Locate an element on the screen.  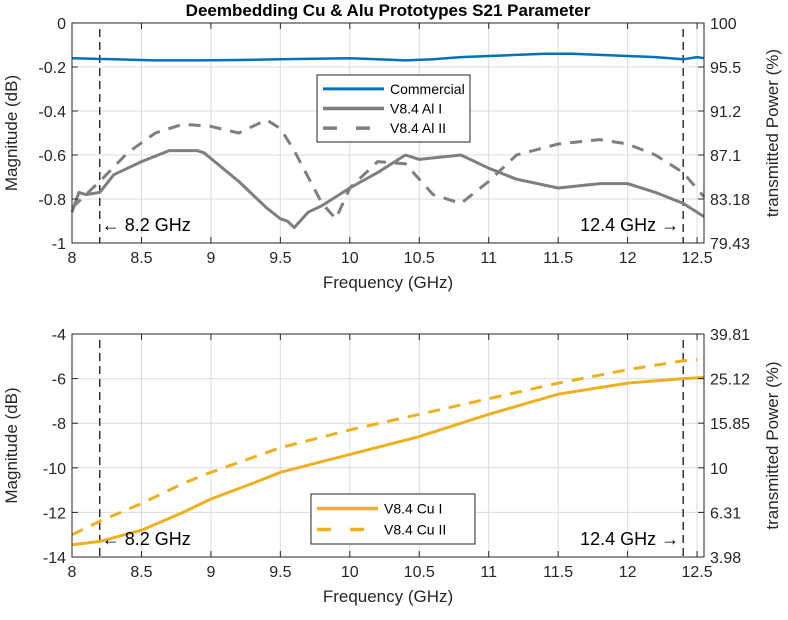
y-tick-label: -0.6 is located at coordinates (52, 156).